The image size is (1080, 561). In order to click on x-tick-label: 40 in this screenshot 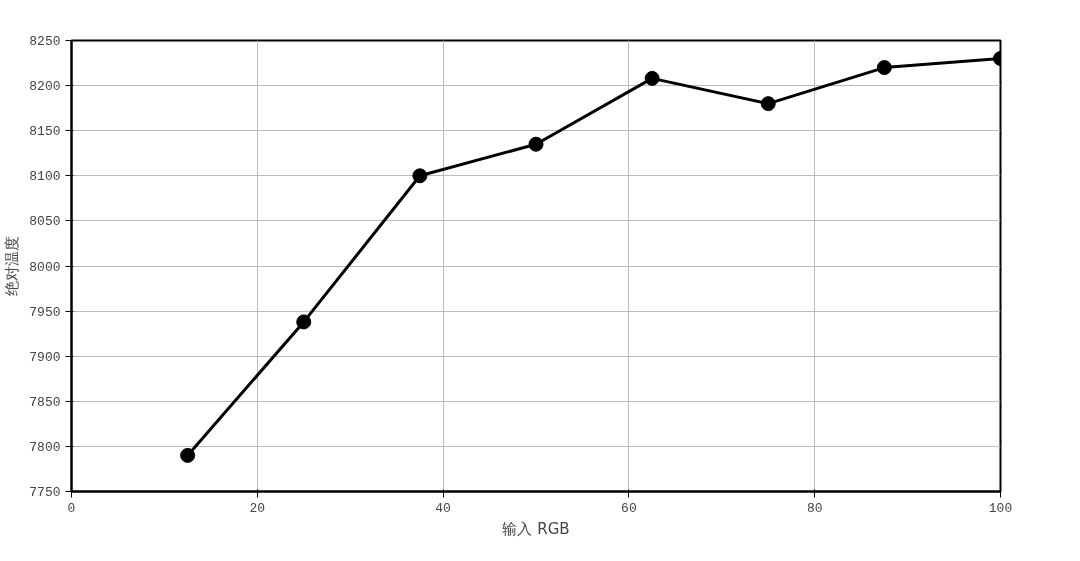, I will do `click(443, 508)`.